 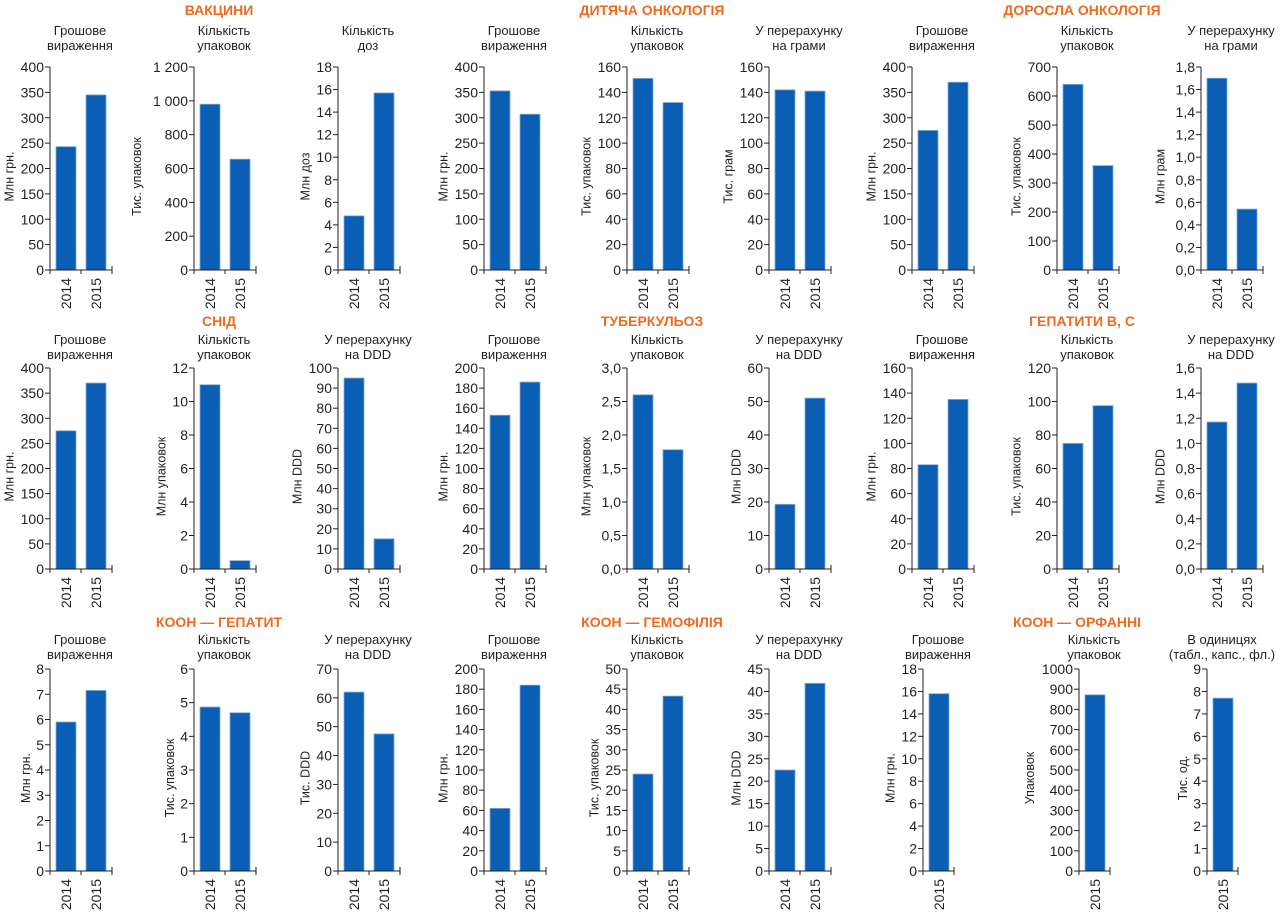 I want to click on y-tick-label: 0,0, so click(x=612, y=569).